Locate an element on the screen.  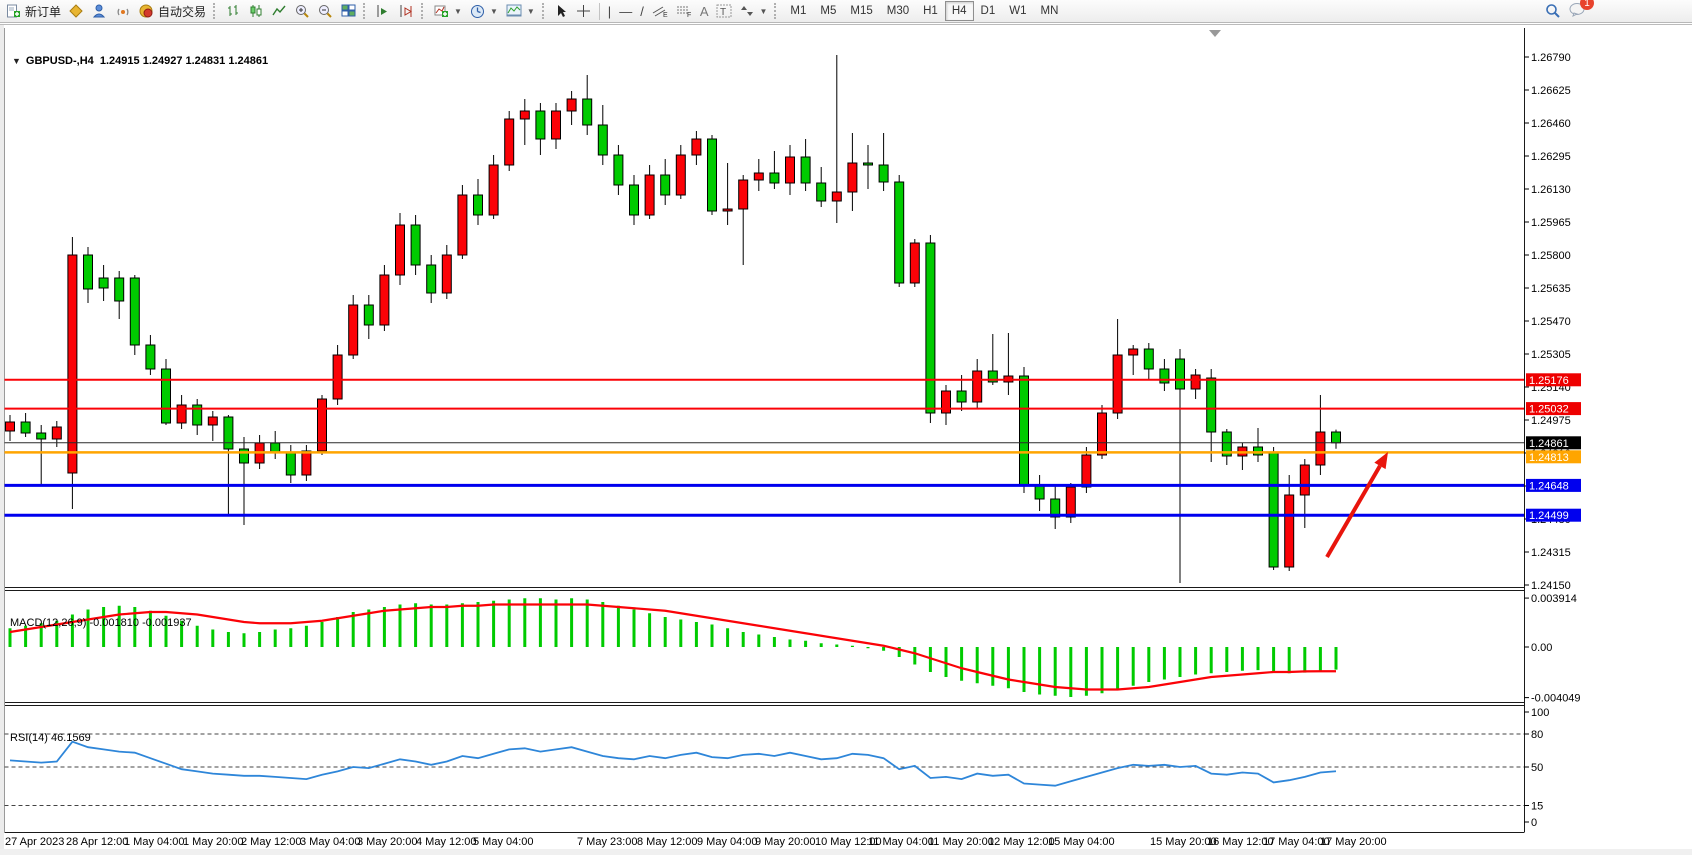
svg-text: 1.25635 is located at coordinates (1551, 289).